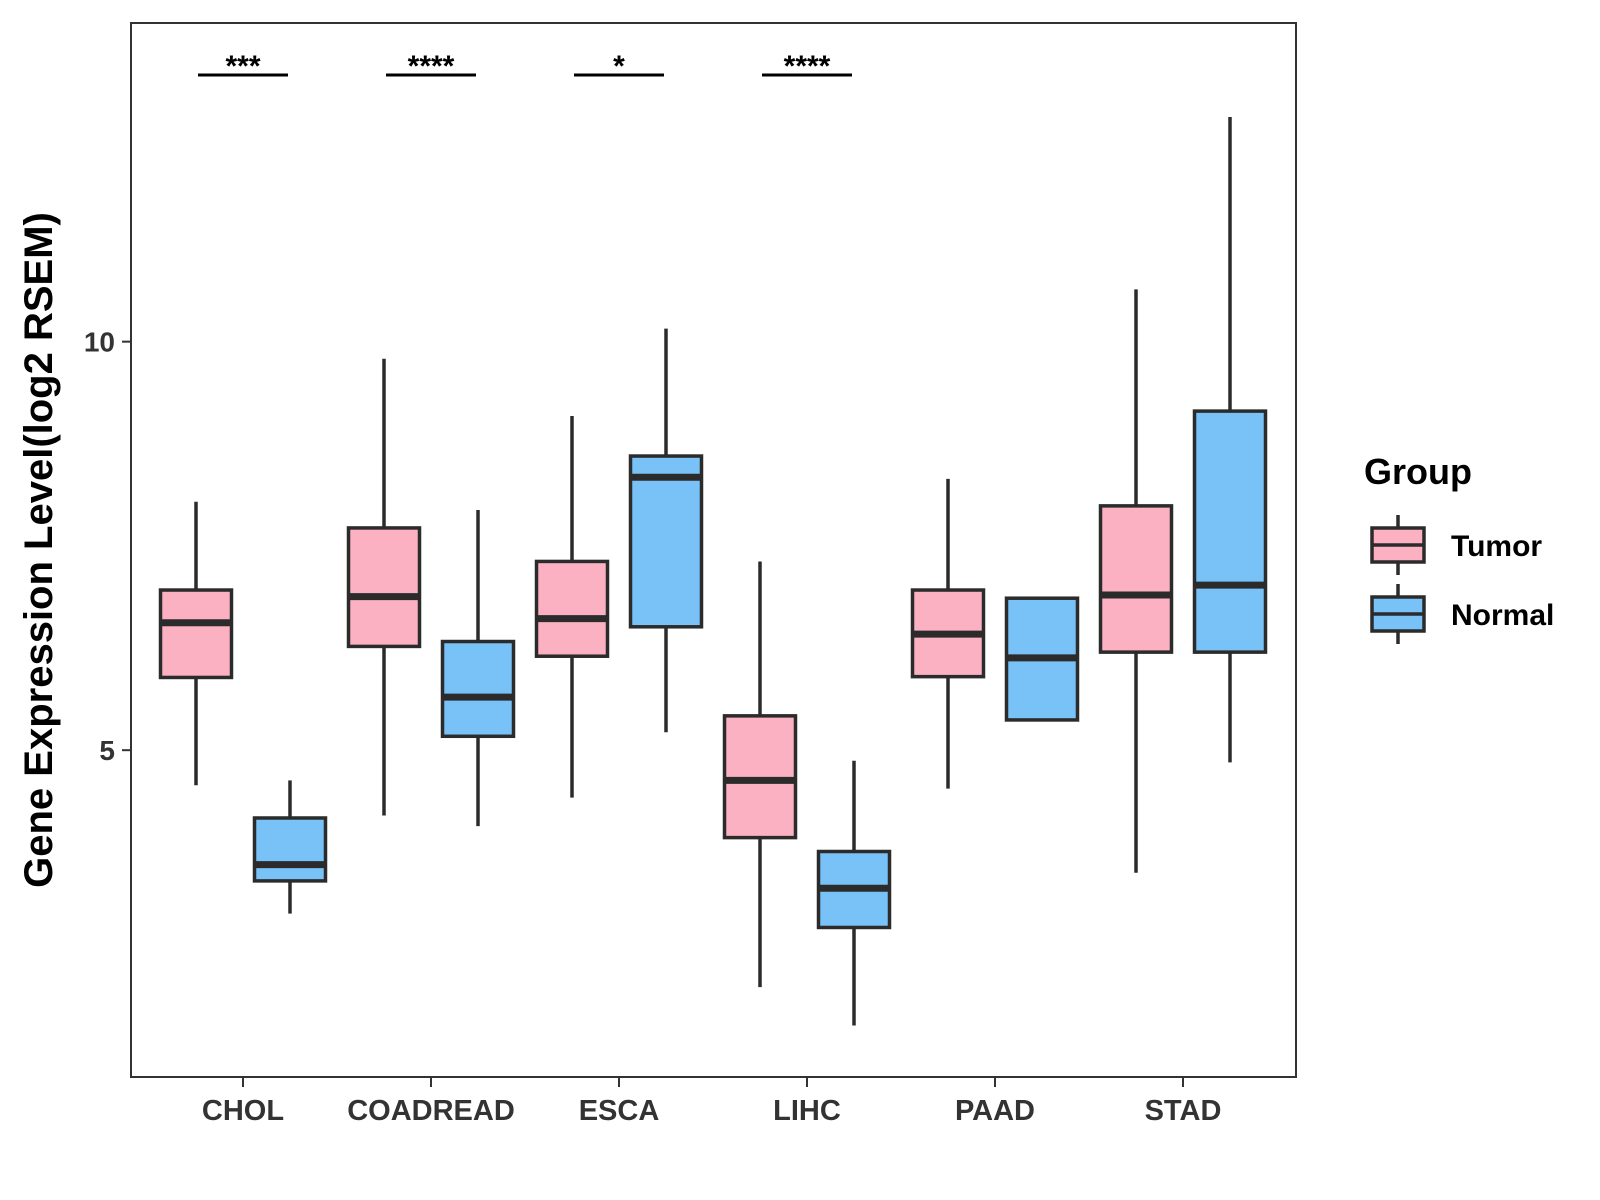  I want to click on legend: Group Tumor Normal, so click(1459, 547).